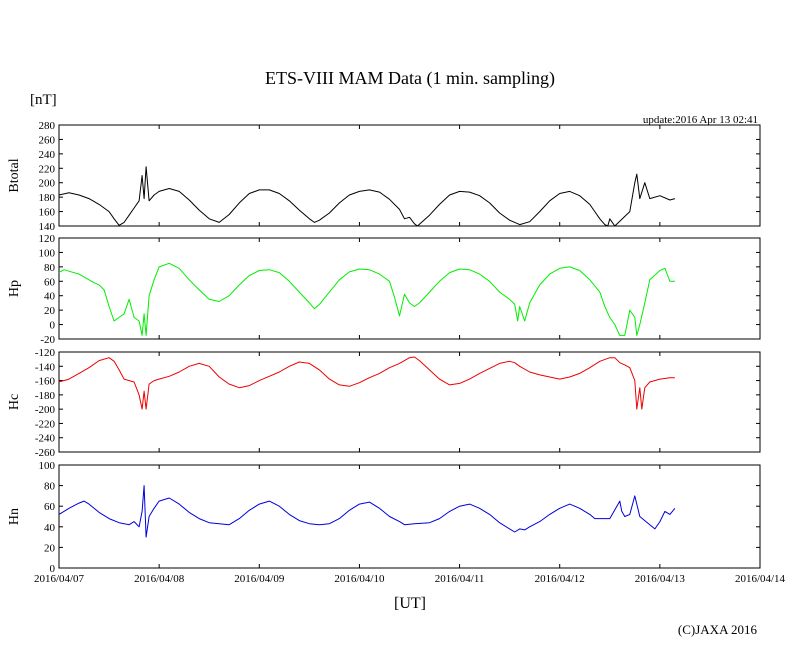 This screenshot has width=810, height=655. I want to click on y-tick-label: -180, so click(45, 396).